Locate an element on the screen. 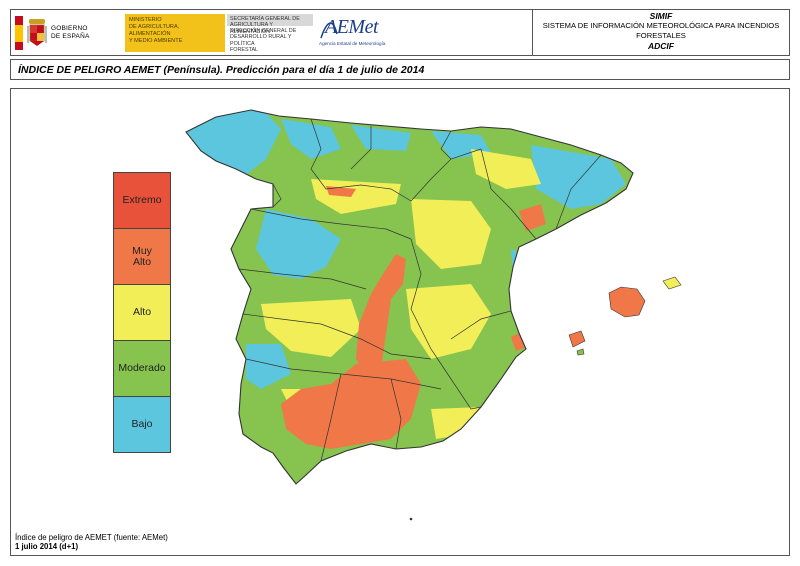 The width and height of the screenshot is (800, 566). legend-item-0: Extremo is located at coordinates (142, 200).